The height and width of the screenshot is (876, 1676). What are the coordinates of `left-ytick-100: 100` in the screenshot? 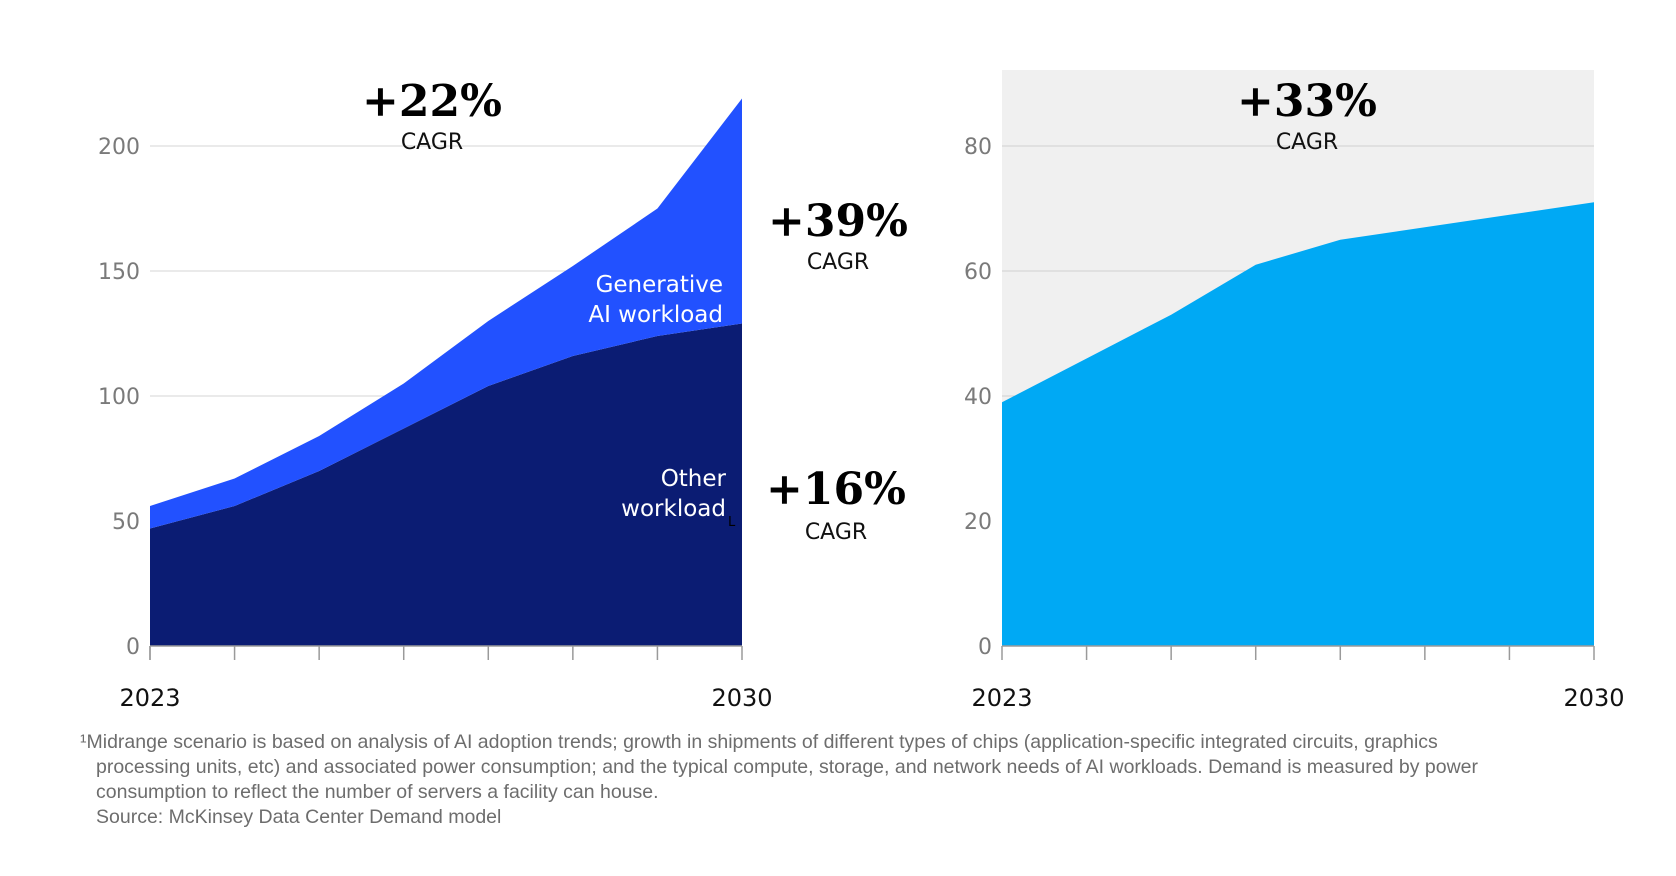 It's located at (119, 397).